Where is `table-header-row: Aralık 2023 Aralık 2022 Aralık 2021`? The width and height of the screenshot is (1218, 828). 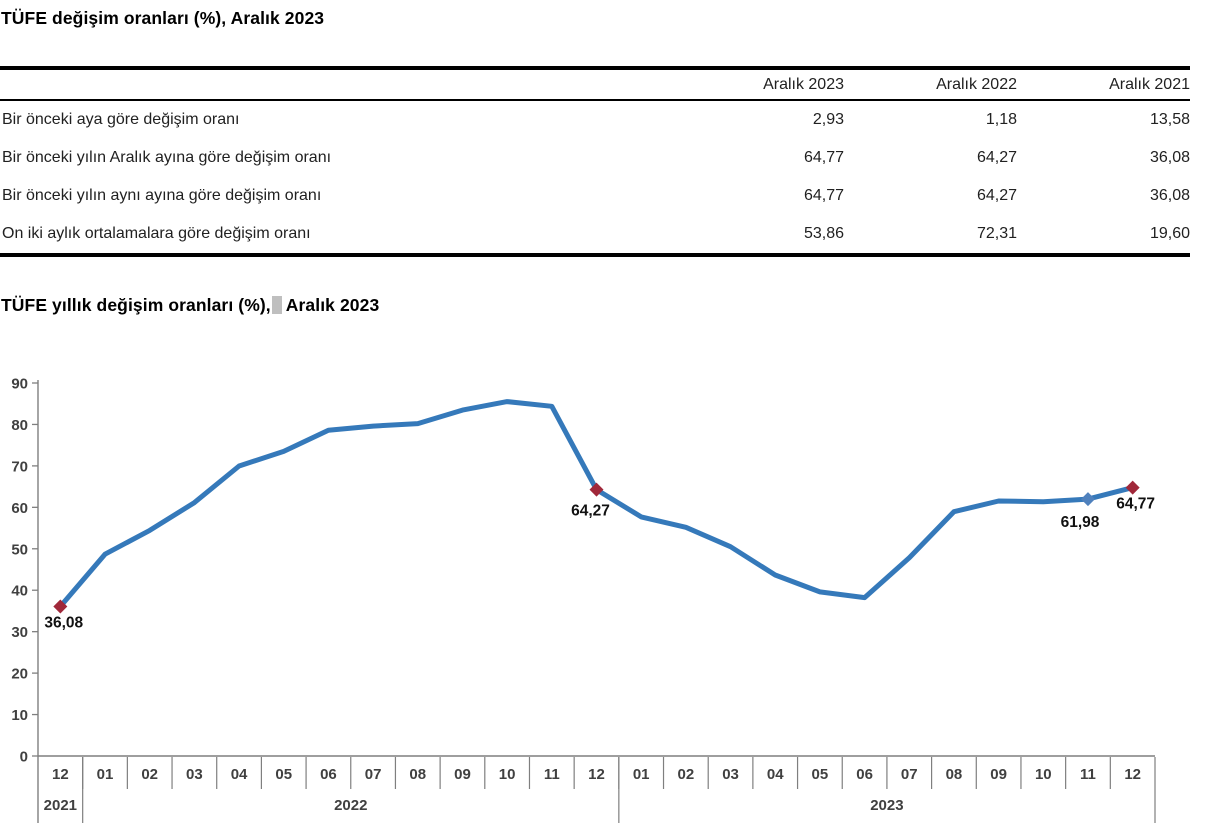 table-header-row: Aralık 2023 Aralık 2022 Aralık 2021 is located at coordinates (595, 84).